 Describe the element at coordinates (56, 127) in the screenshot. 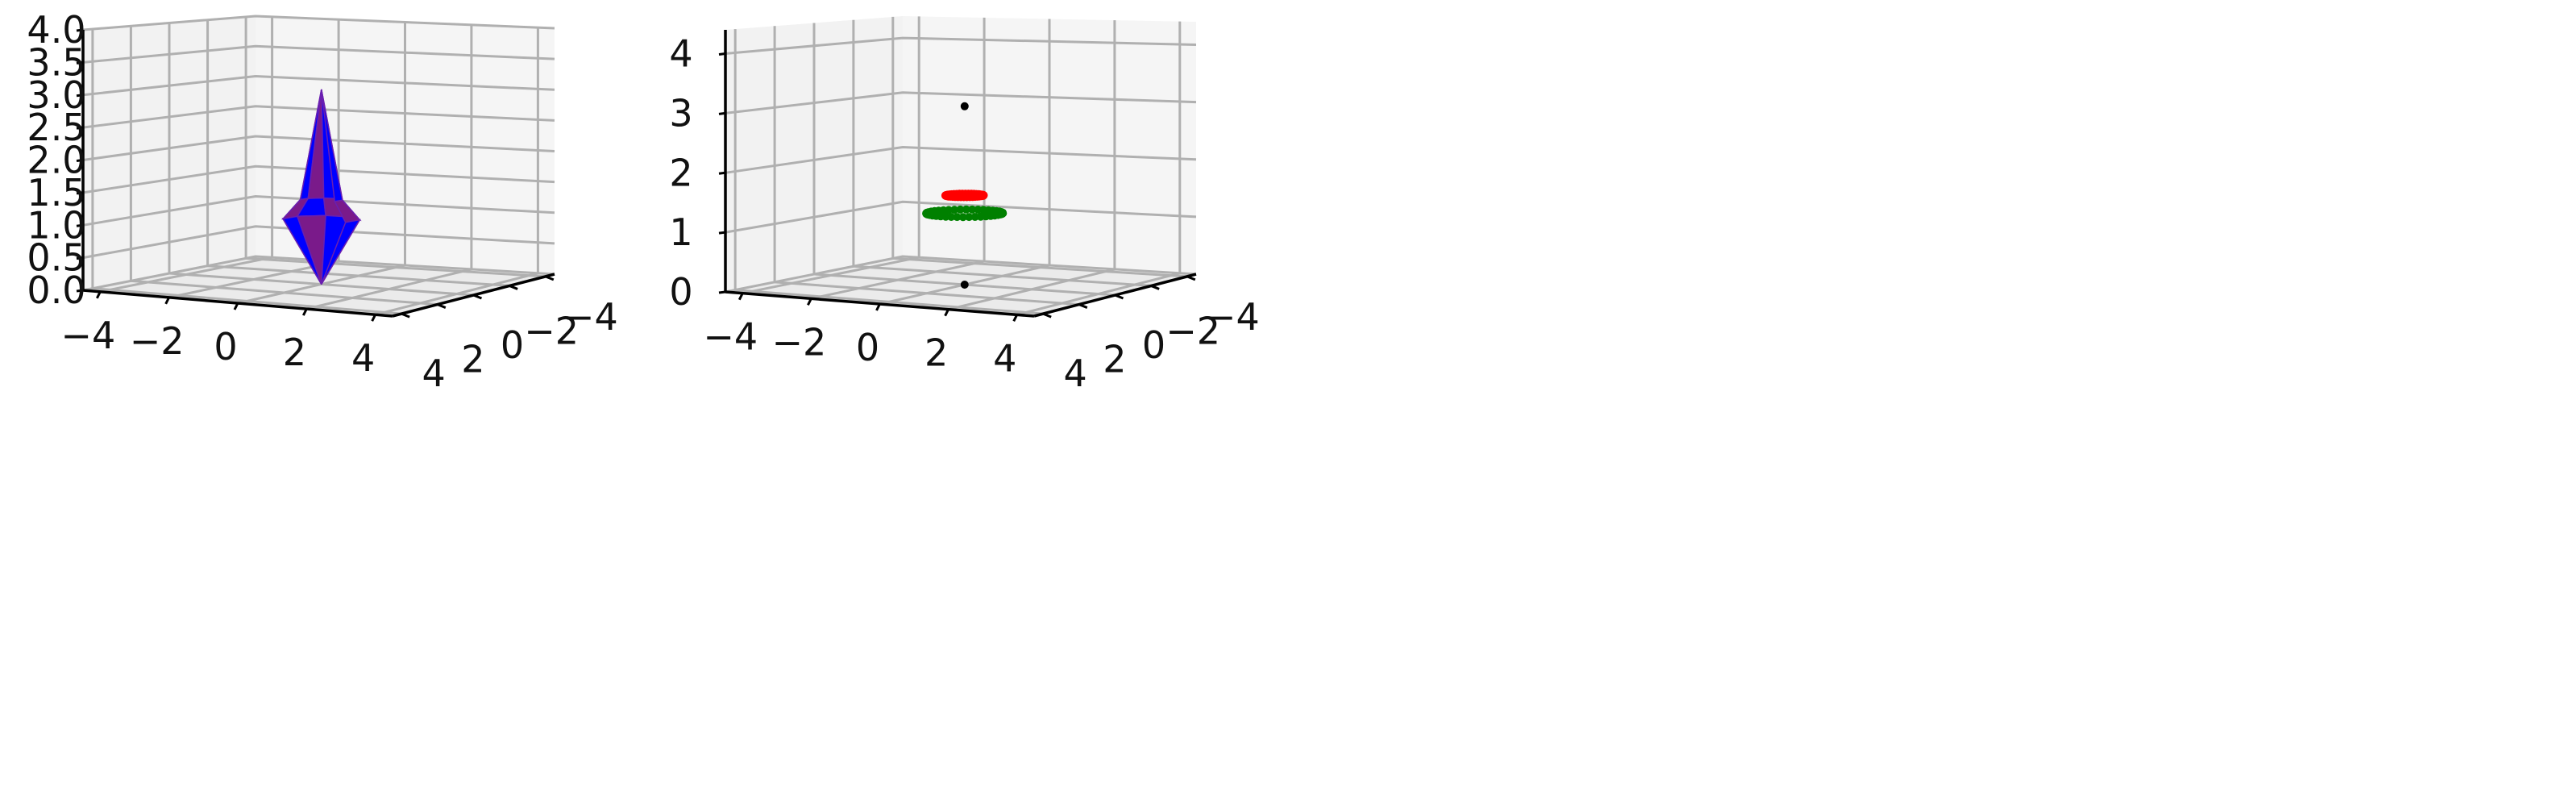

I see `z-tick-label: 2.5` at that location.